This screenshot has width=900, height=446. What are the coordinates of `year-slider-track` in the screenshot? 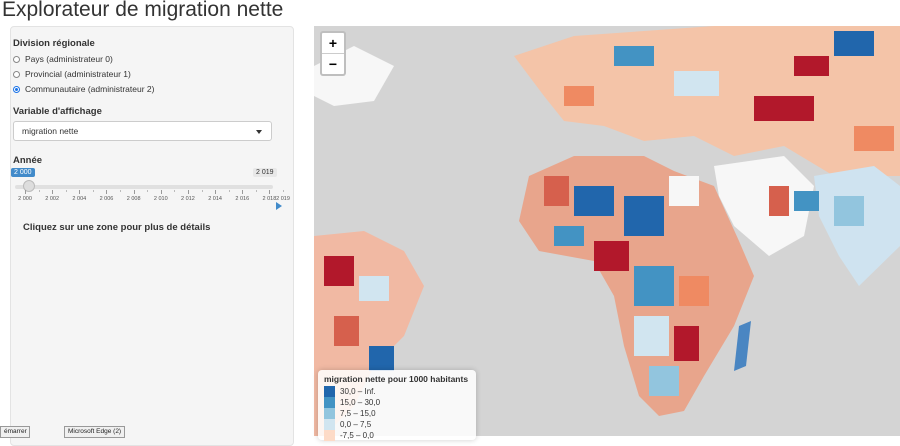 It's located at (144, 187).